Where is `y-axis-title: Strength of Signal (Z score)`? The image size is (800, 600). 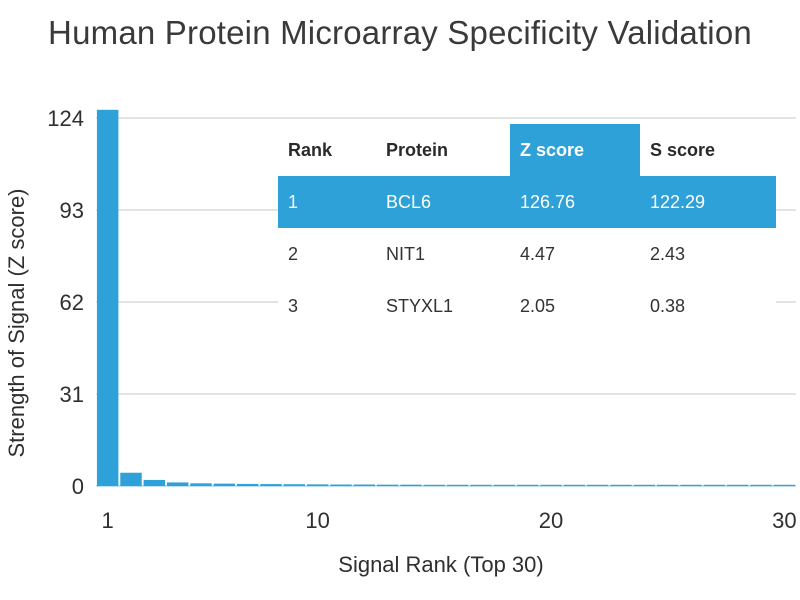 y-axis-title: Strength of Signal (Z score) is located at coordinates (16, 322).